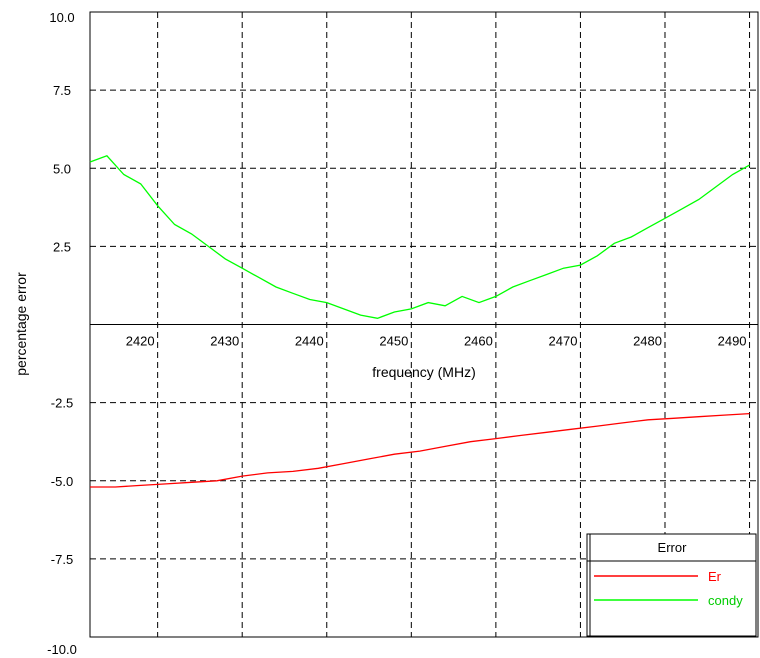  I want to click on y-tick-label: -2.5, so click(62, 403).